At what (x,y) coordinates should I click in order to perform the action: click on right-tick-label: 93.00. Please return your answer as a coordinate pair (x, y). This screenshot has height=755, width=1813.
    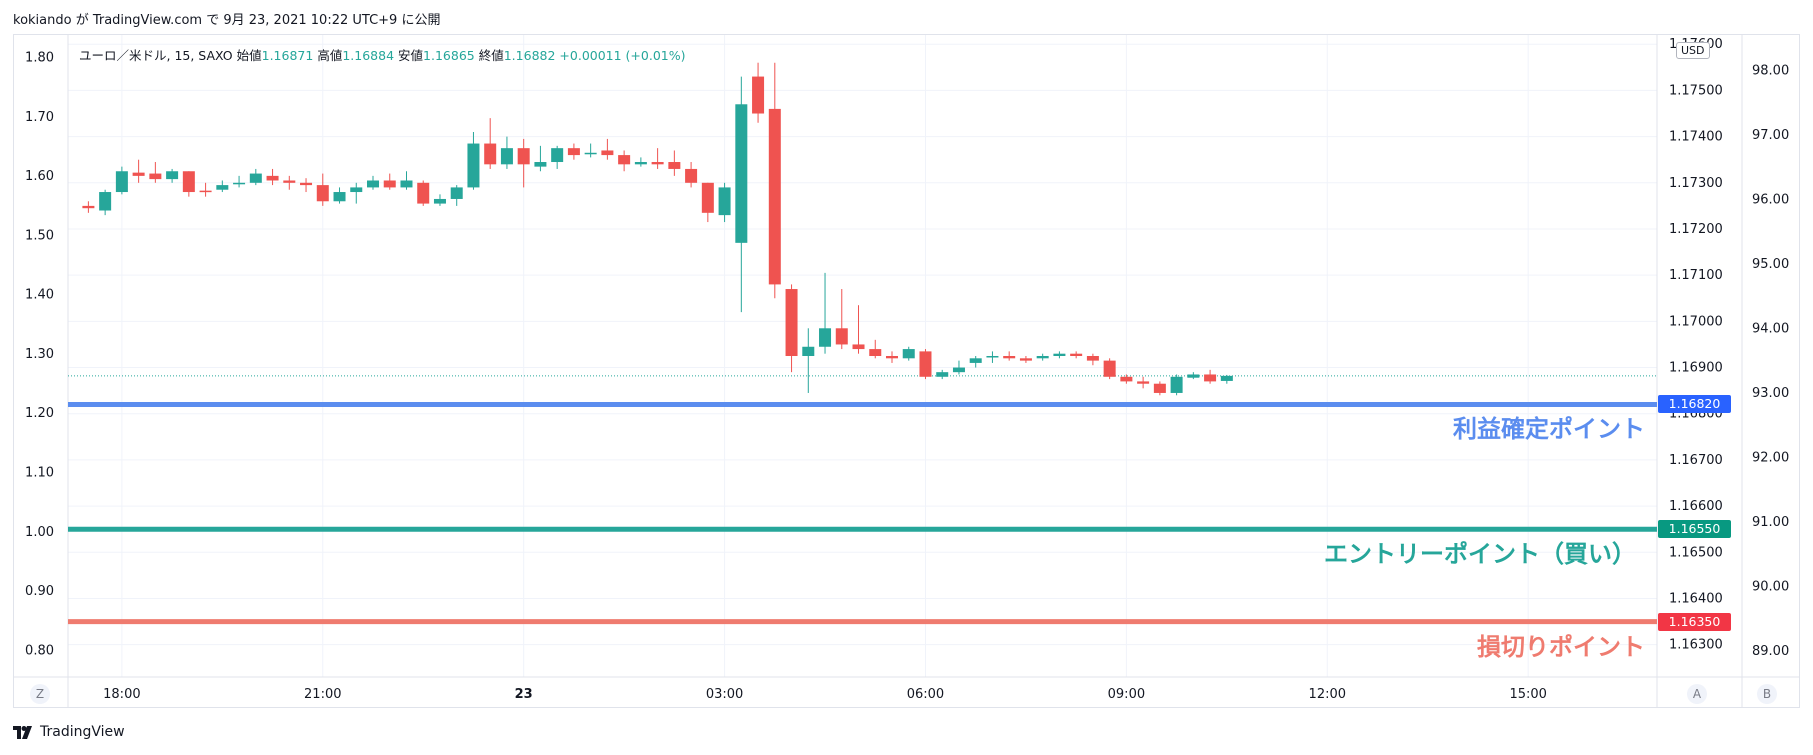
    Looking at the image, I should click on (1770, 393).